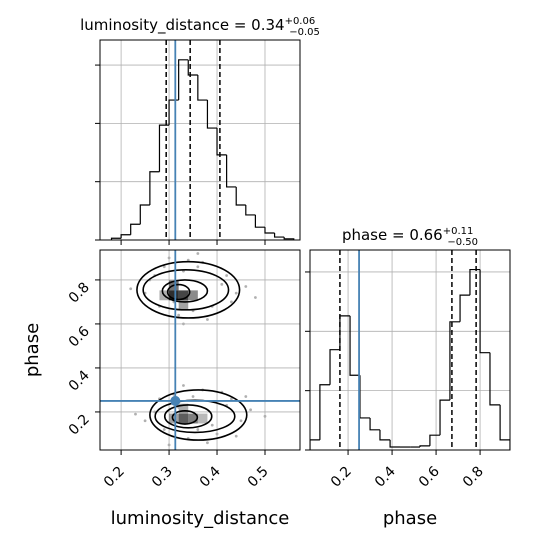  I want to click on panel-title: luminosity_distance = 0.34+0.06 −0.05, so click(200, 27).